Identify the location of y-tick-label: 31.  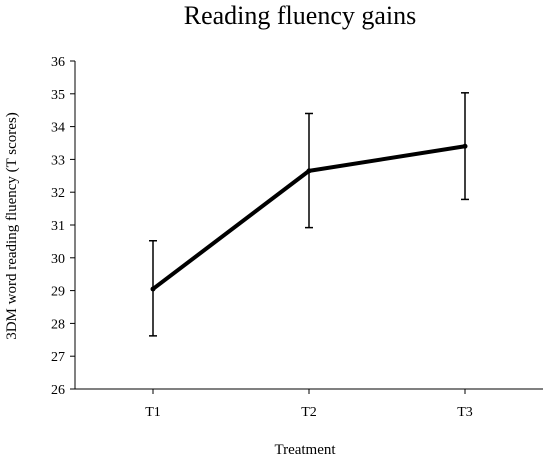
(58, 226).